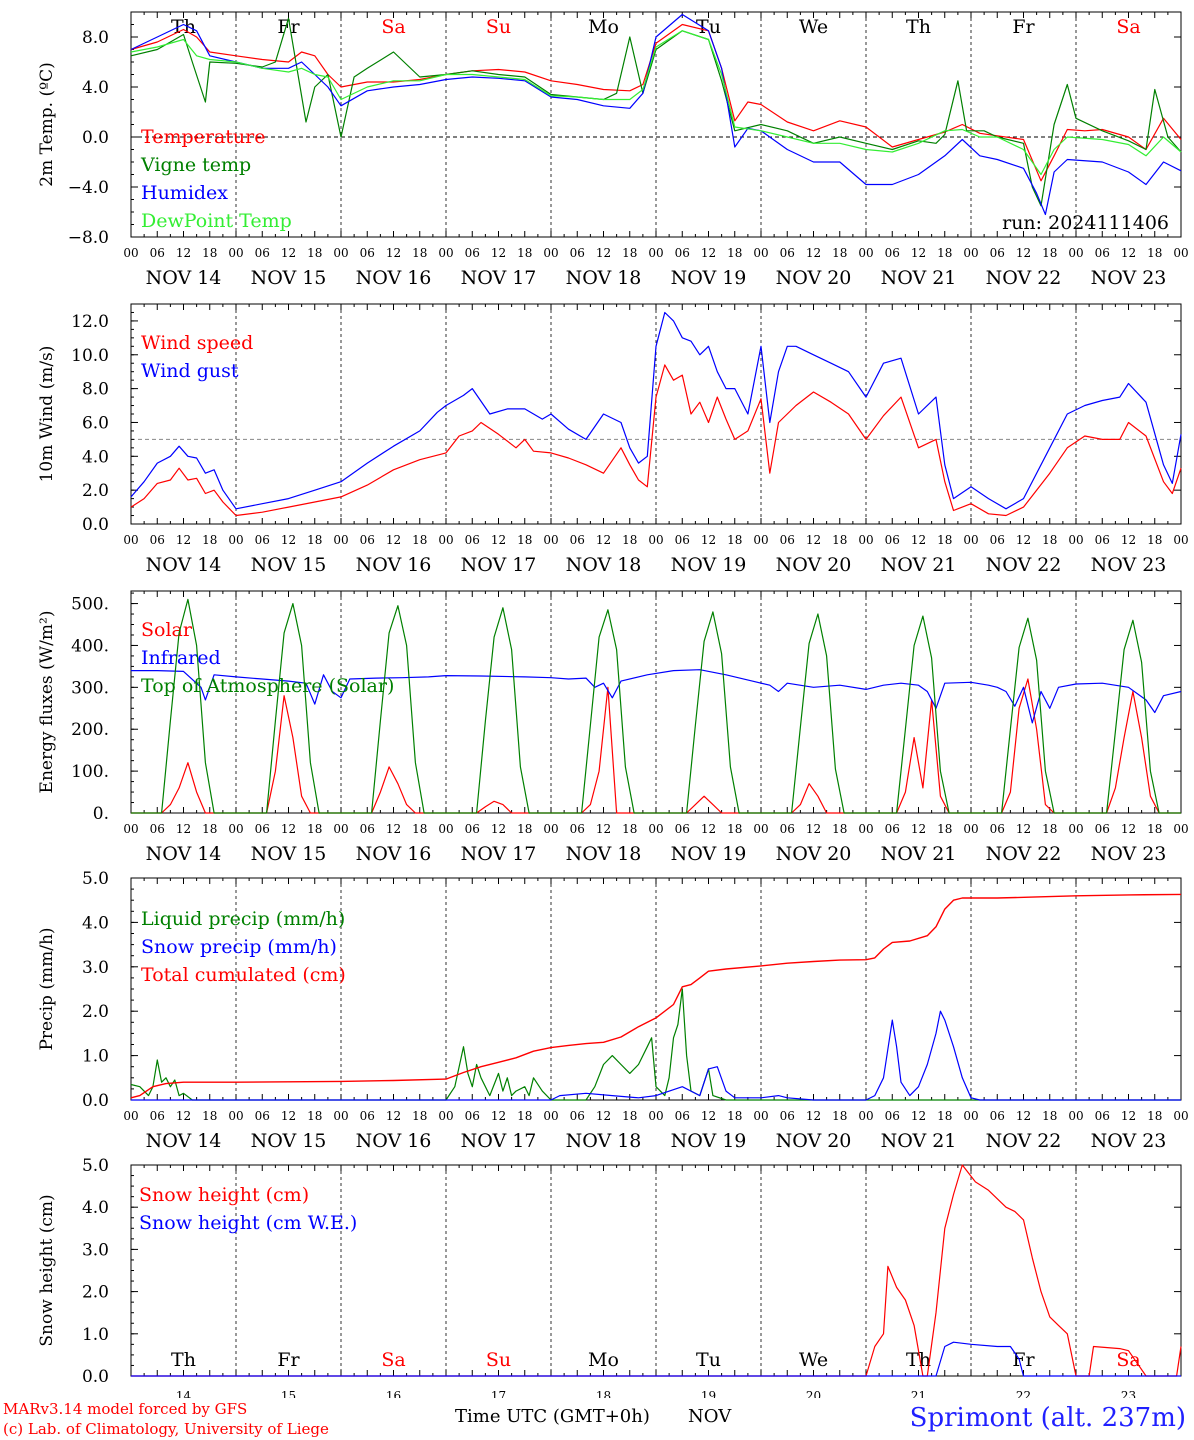 The height and width of the screenshot is (1440, 1194). I want to click on y-tick-label: 1.0, so click(95, 1335).